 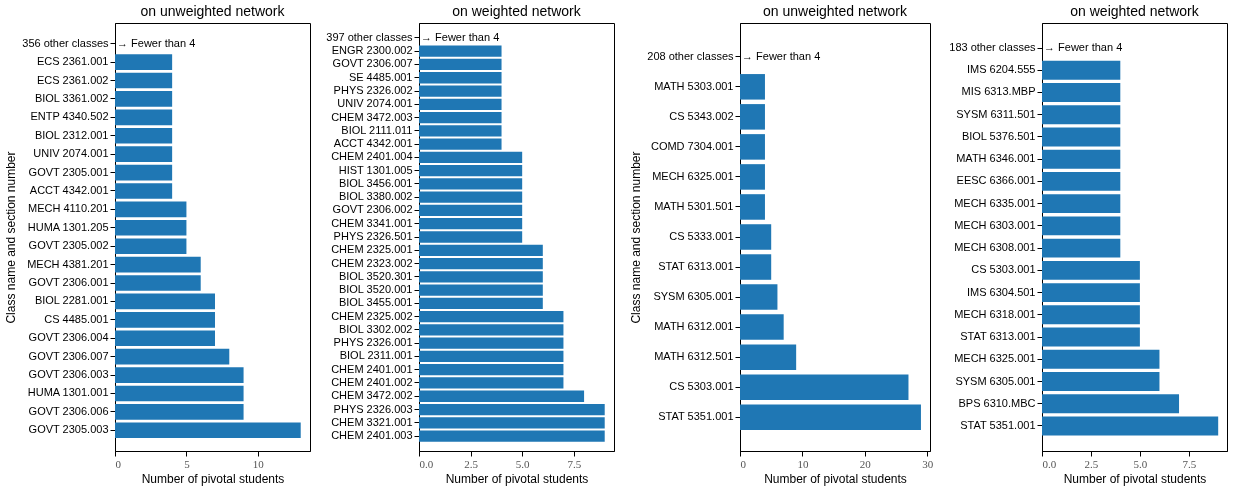 What do you see at coordinates (68, 171) in the screenshot?
I see `y-tick-label: GOVT 2305.001` at bounding box center [68, 171].